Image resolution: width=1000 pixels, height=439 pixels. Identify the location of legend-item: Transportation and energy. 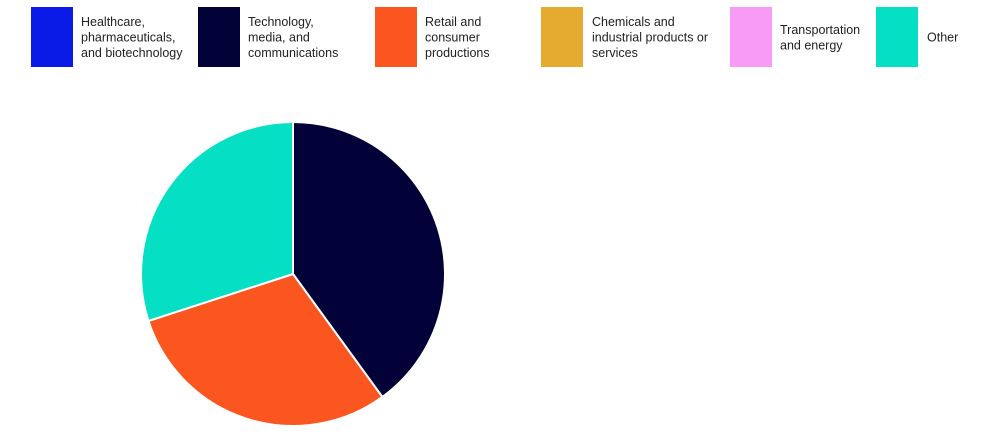
(795, 37).